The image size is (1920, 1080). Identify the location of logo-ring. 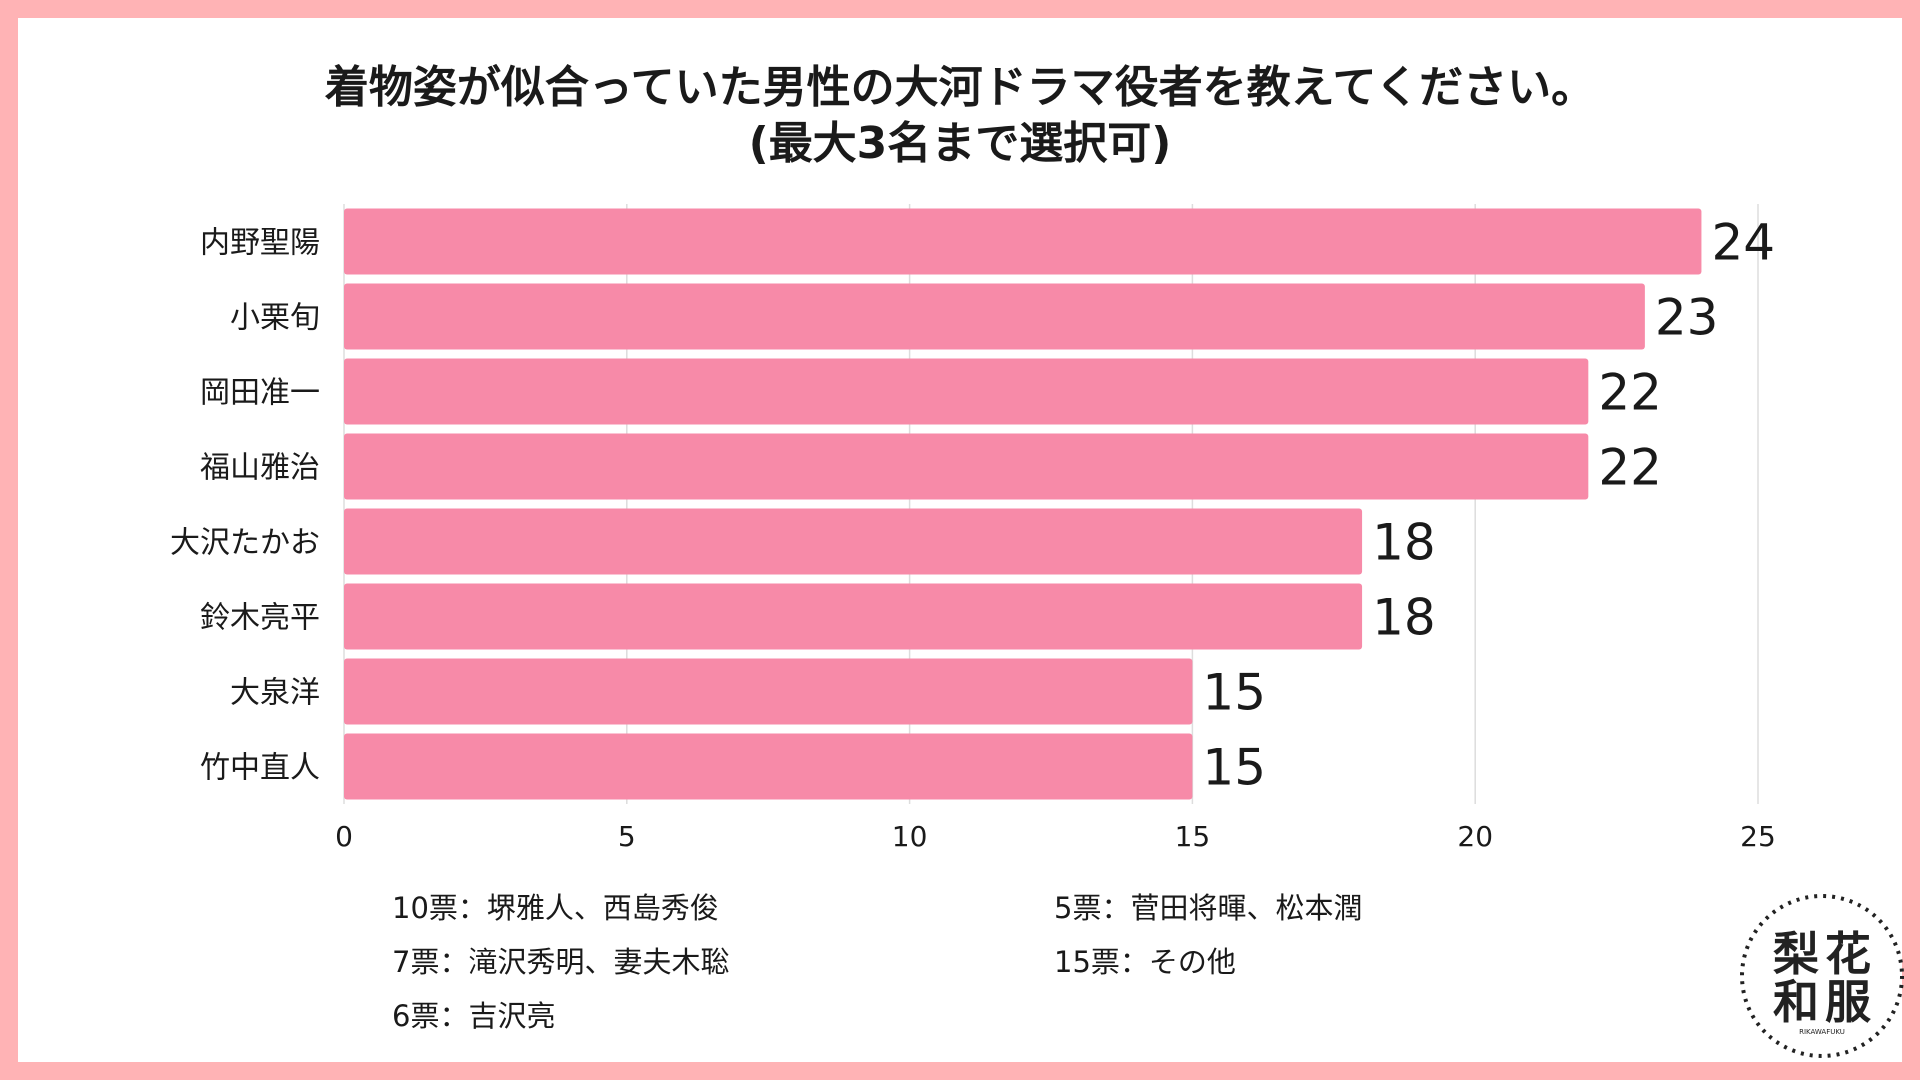
(1822, 976).